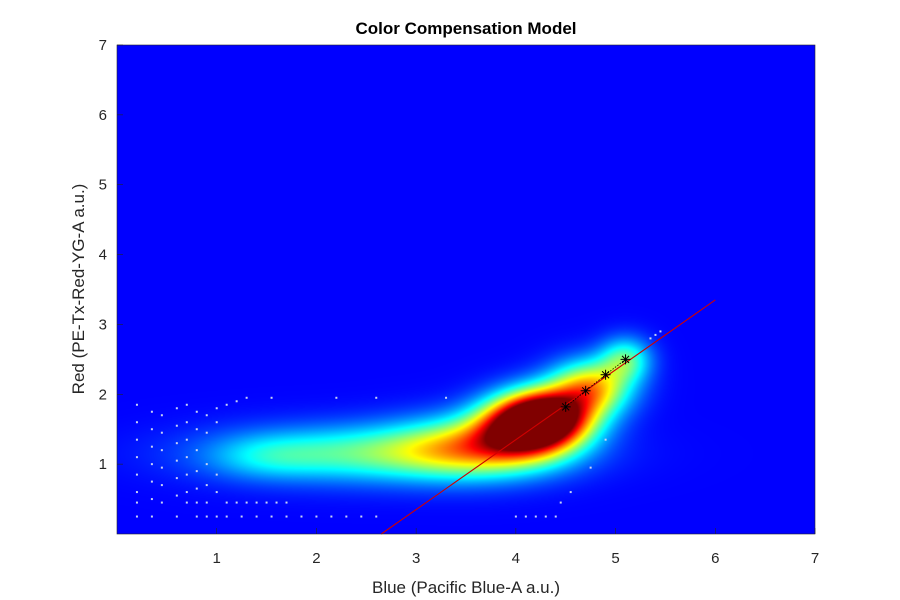 This screenshot has height=600, width=900. Describe the element at coordinates (815, 558) in the screenshot. I see `x-tick-label: 7` at that location.